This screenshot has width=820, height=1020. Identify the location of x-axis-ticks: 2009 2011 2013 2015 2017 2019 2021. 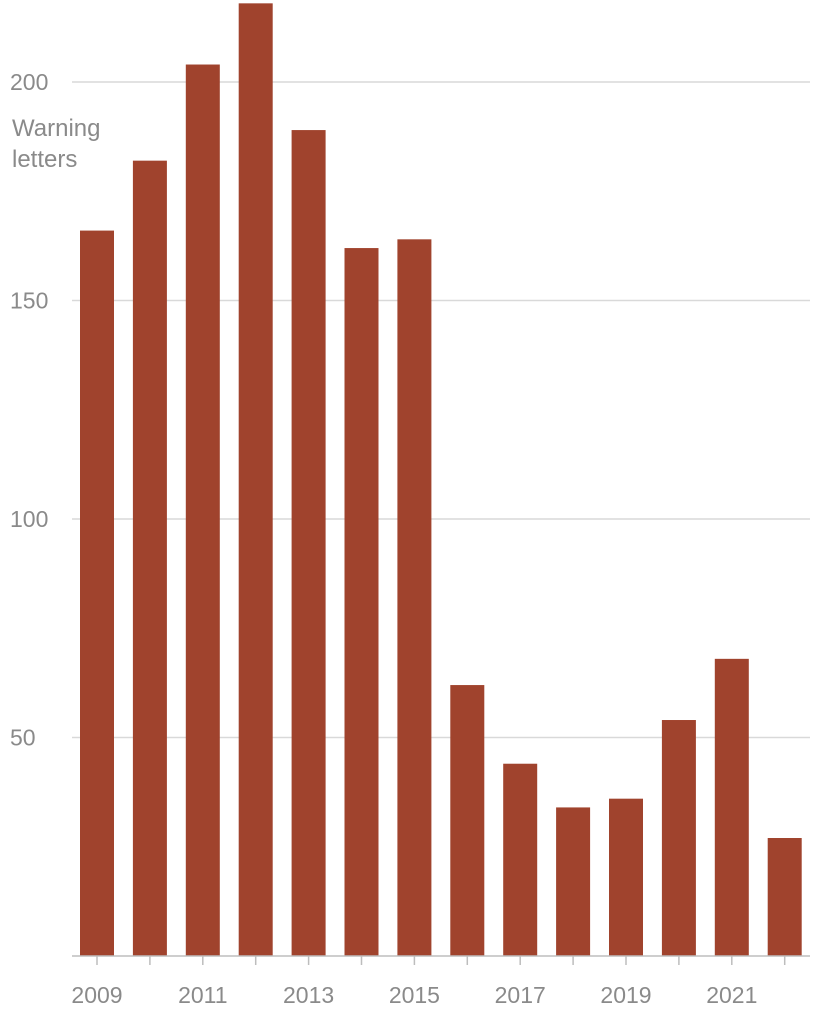
(428, 982).